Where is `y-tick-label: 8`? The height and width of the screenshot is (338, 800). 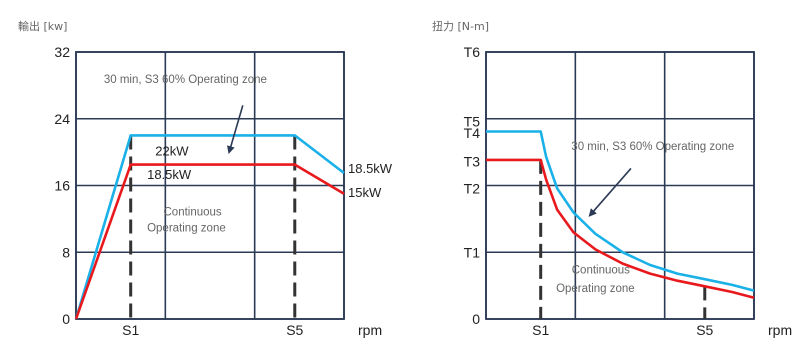 y-tick-label: 8 is located at coordinates (66, 252).